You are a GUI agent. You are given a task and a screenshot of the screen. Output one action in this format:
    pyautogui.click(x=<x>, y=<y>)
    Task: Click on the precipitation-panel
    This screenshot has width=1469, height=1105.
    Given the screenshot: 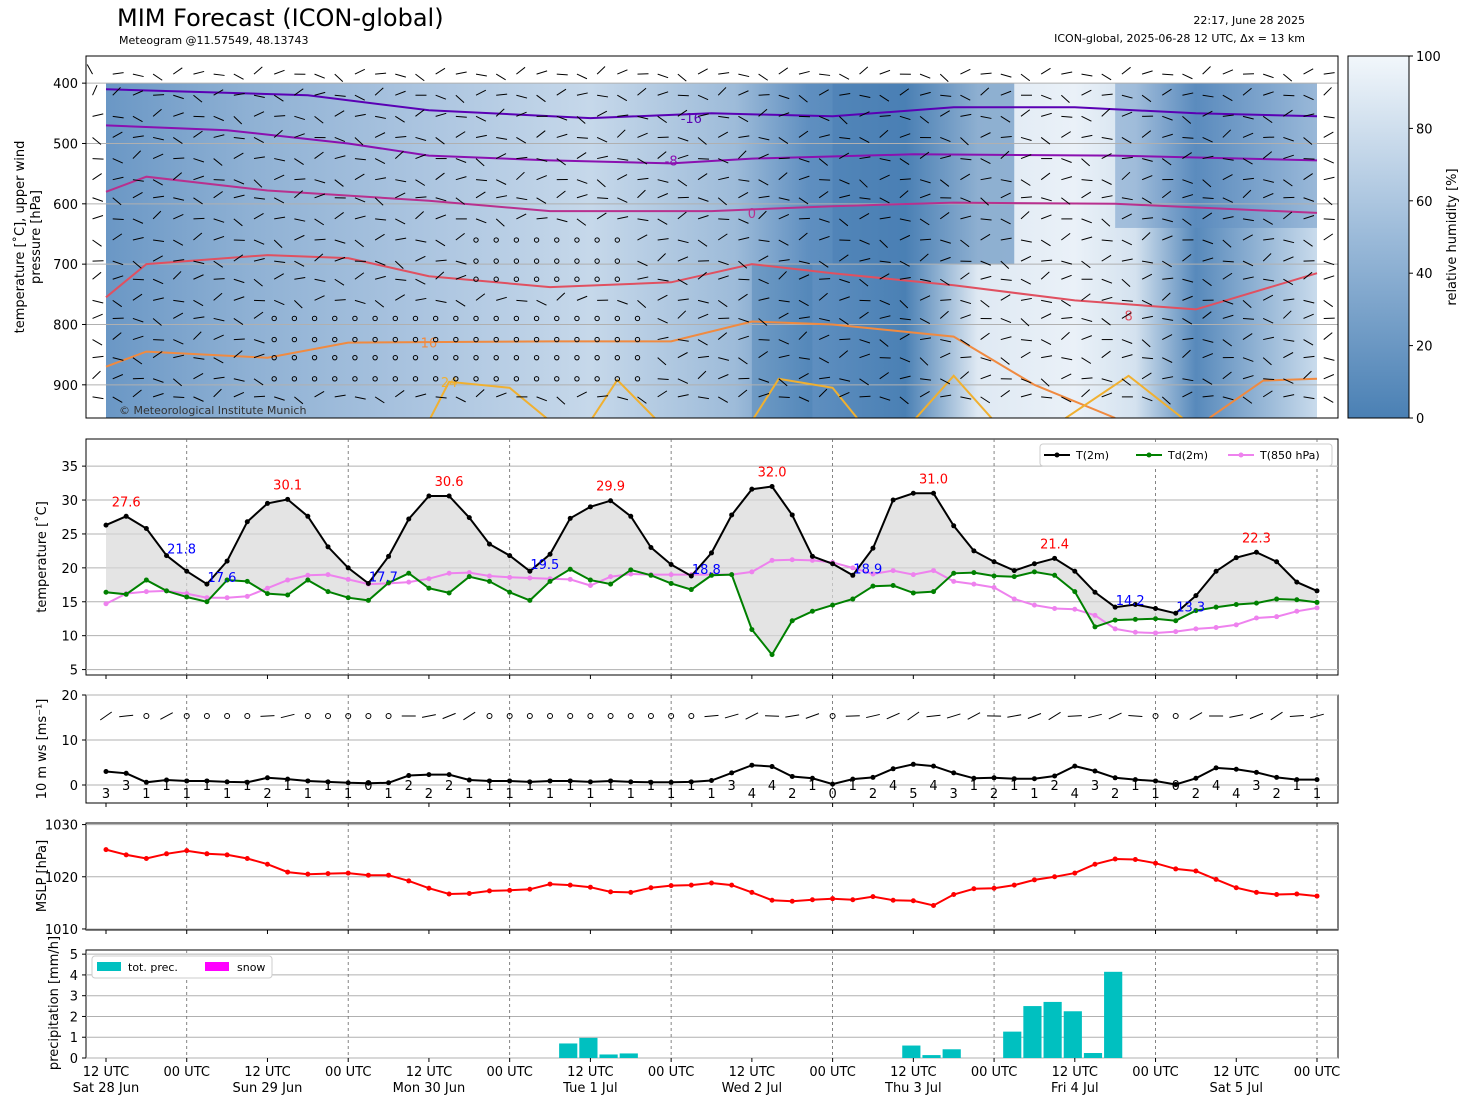 What is the action you would take?
    pyautogui.click(x=712, y=1004)
    